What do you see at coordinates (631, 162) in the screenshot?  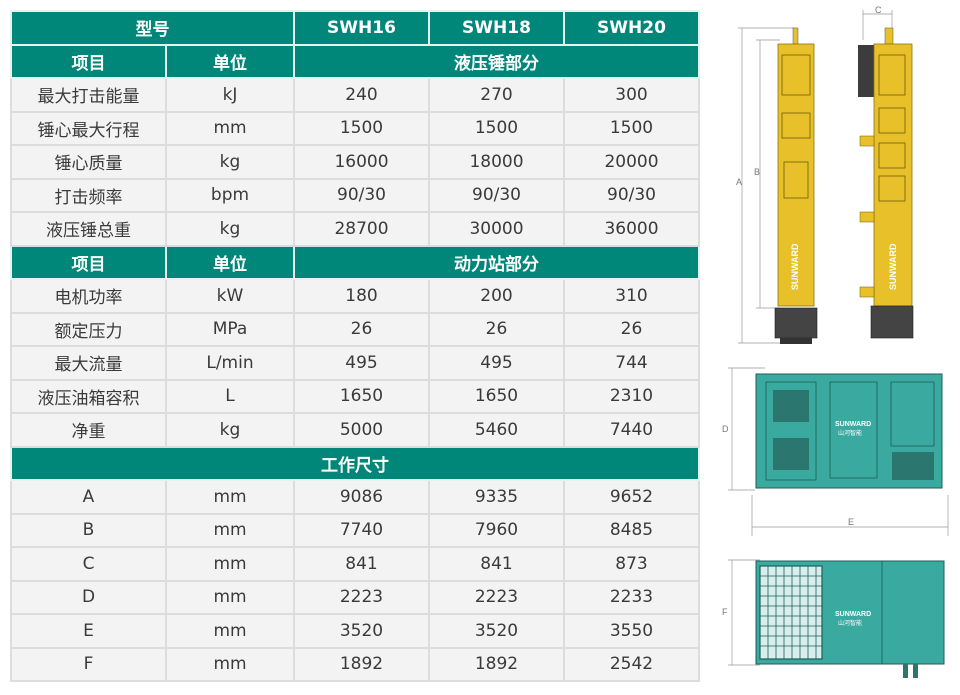 I see `value-cell: 20000` at bounding box center [631, 162].